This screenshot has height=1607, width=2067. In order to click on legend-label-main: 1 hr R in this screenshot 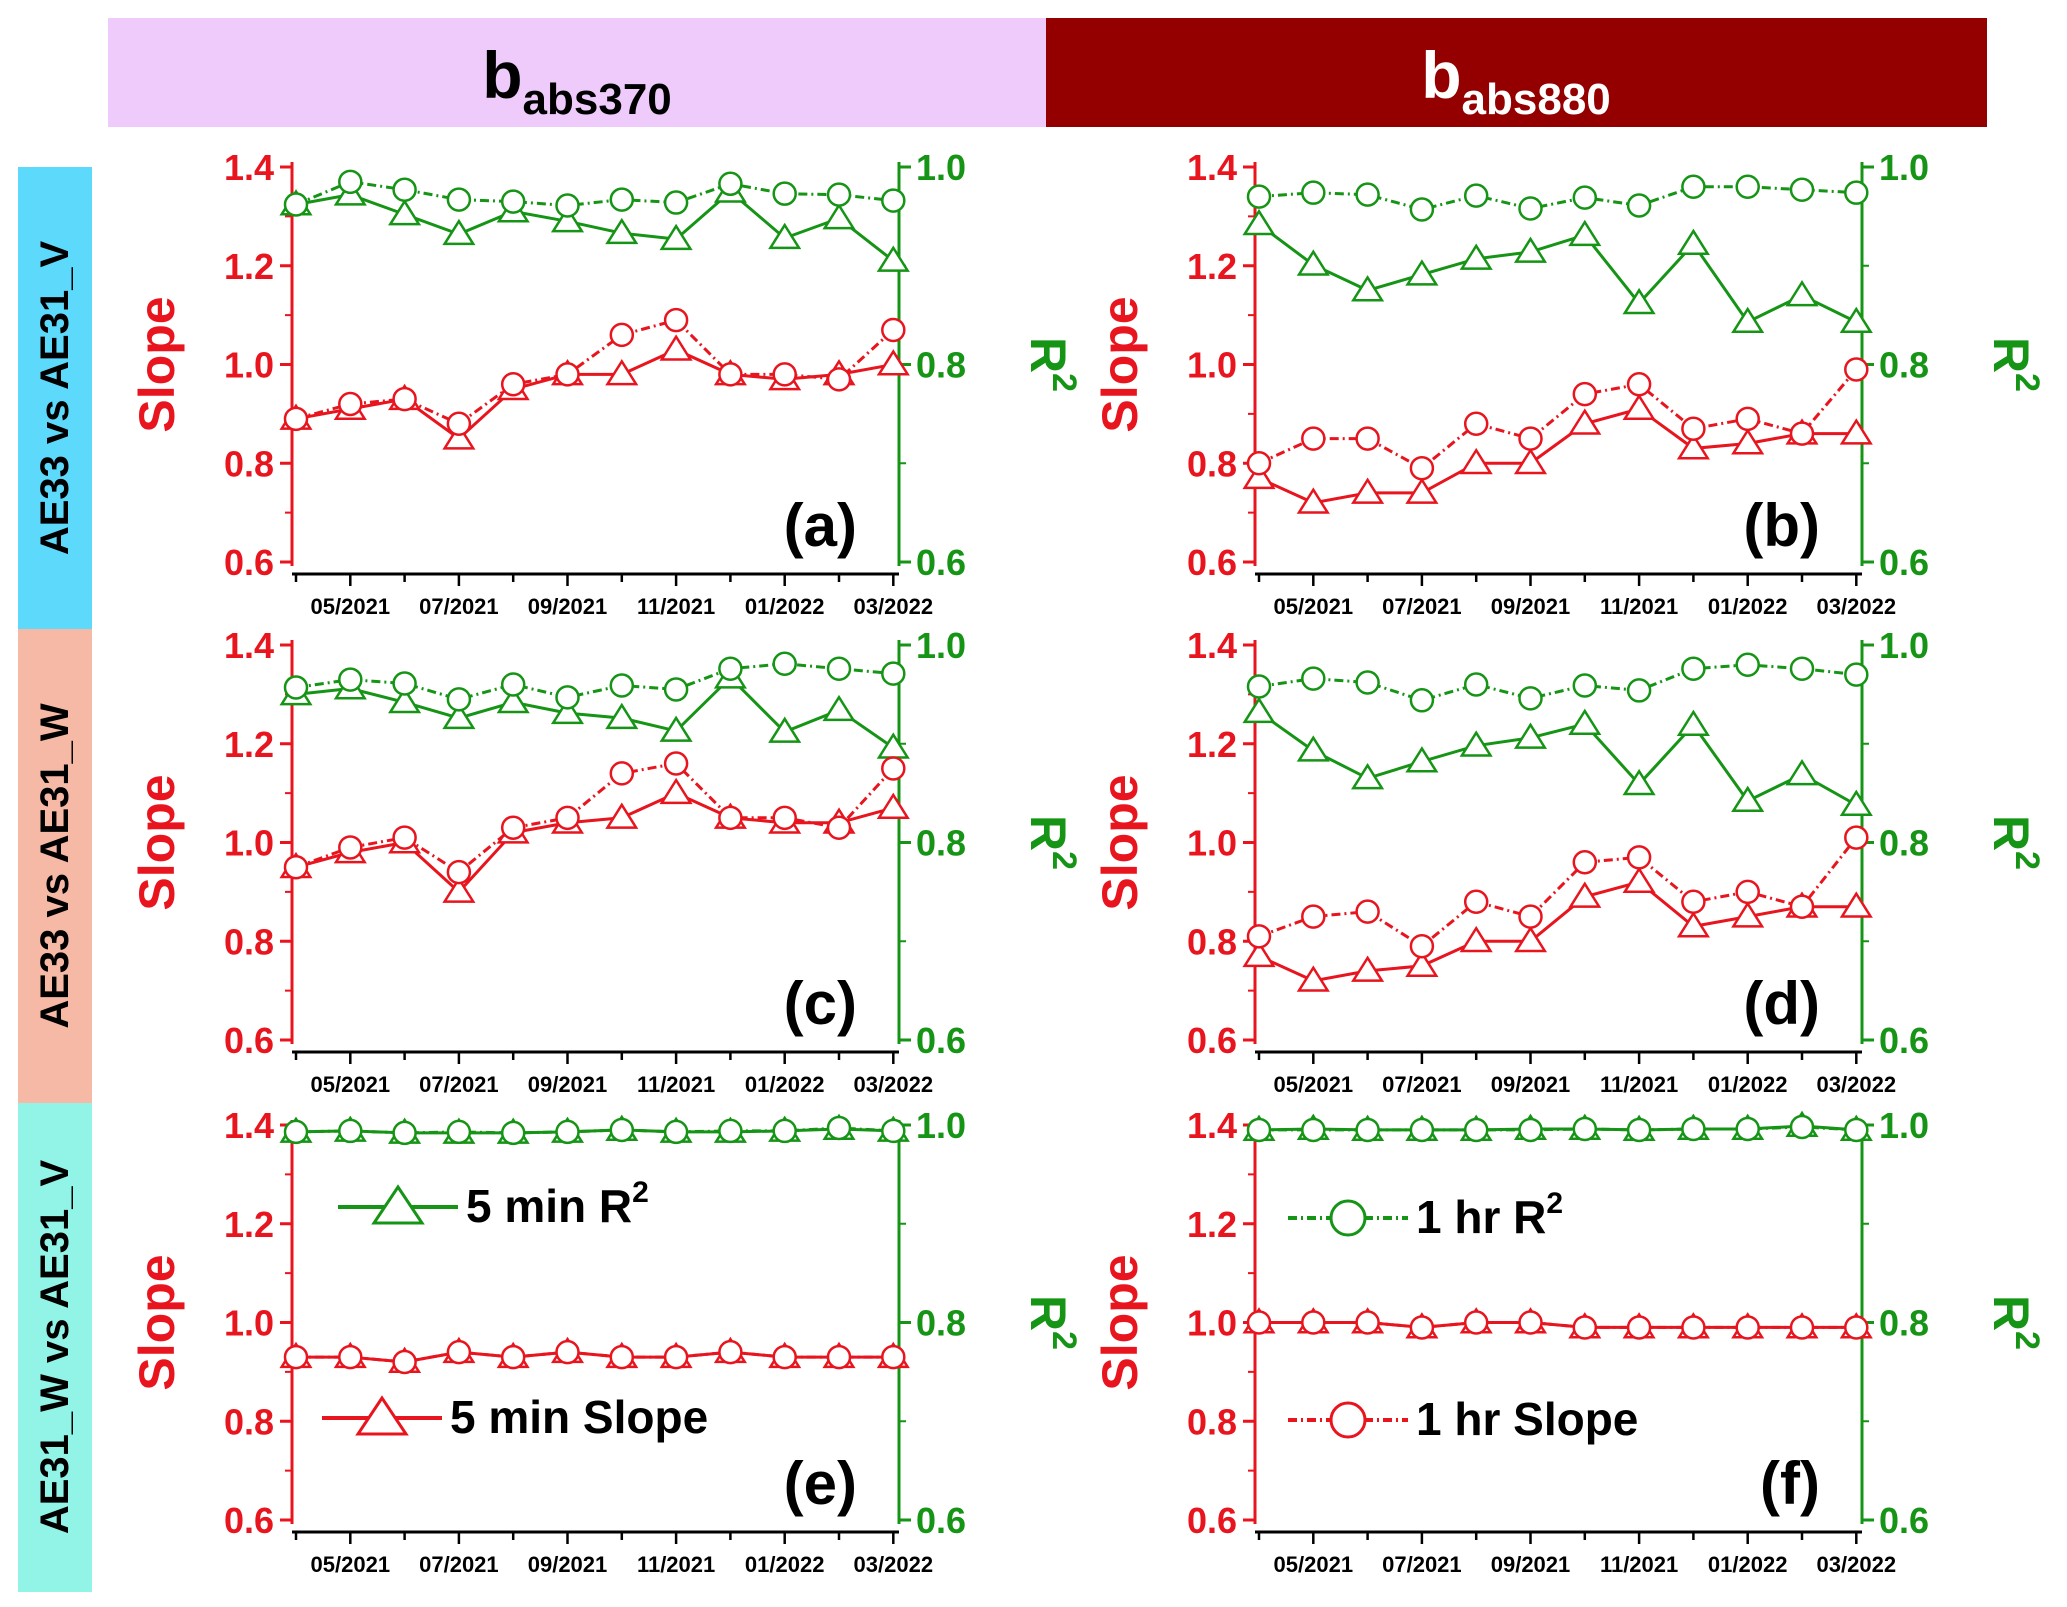, I will do `click(1481, 1217)`.